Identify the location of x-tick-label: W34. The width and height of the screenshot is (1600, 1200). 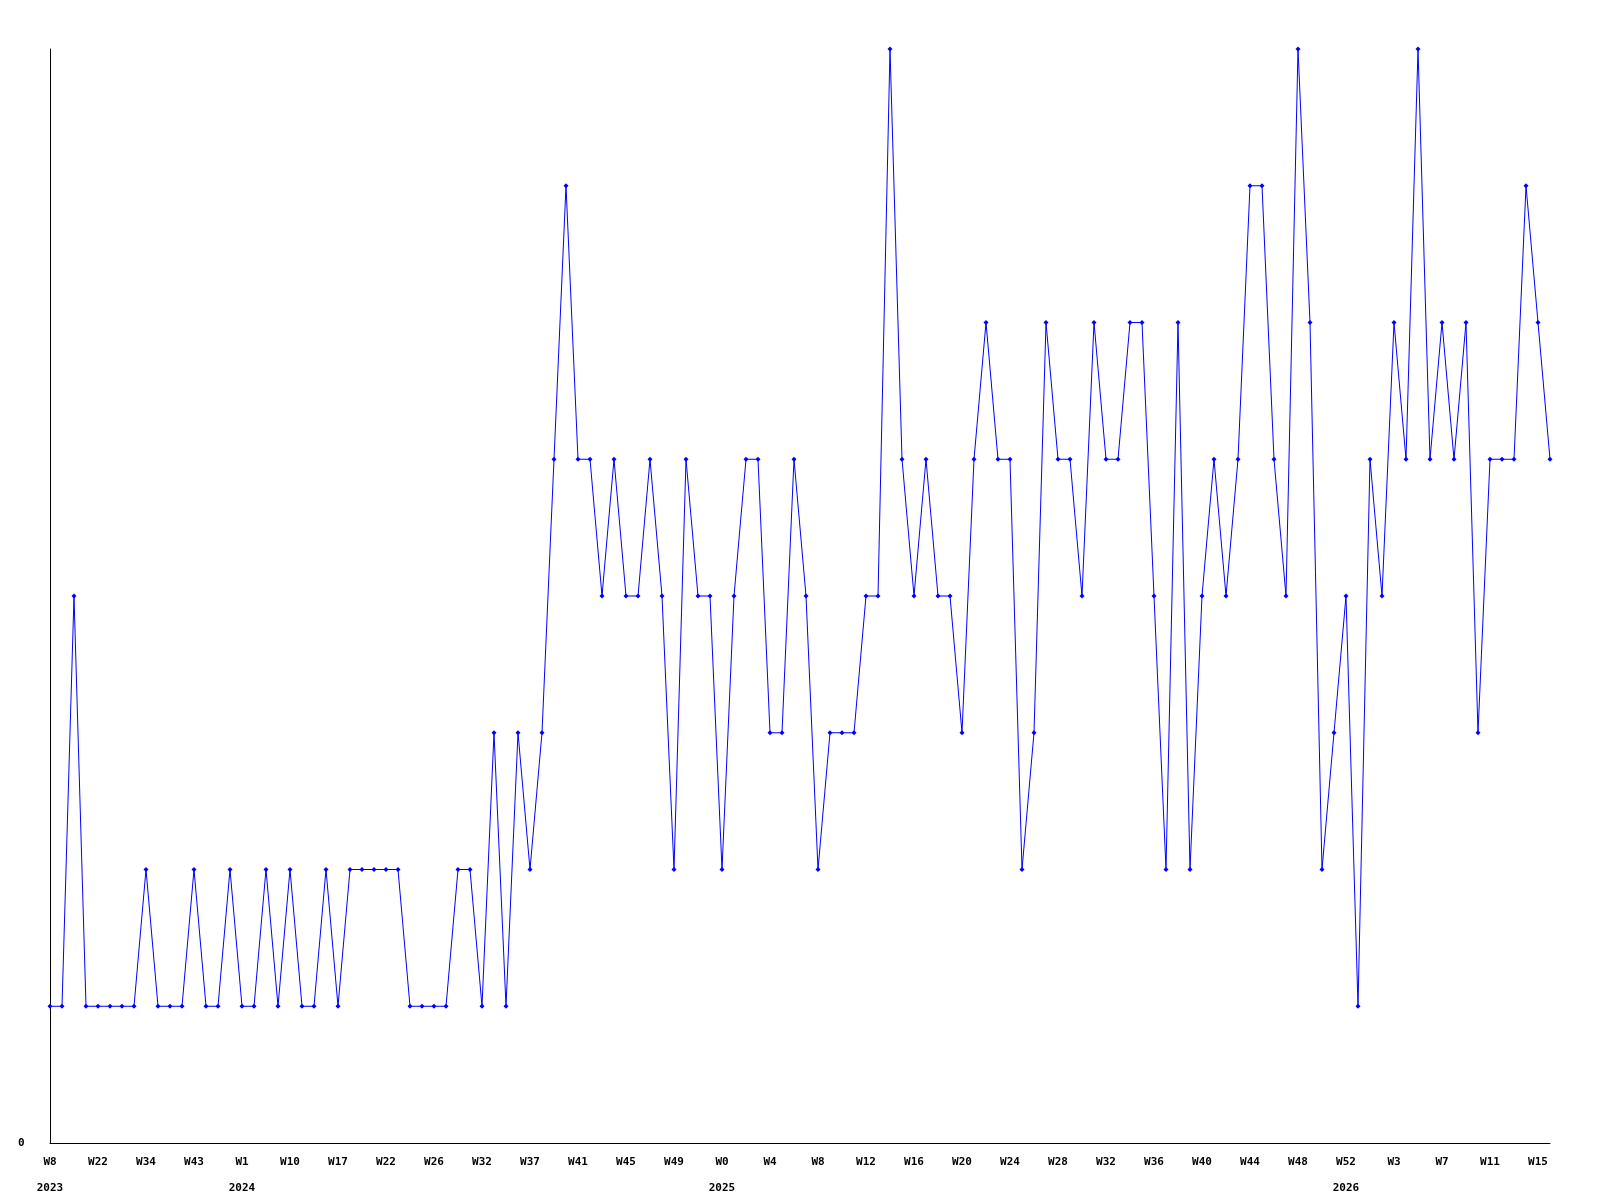
(146, 1161).